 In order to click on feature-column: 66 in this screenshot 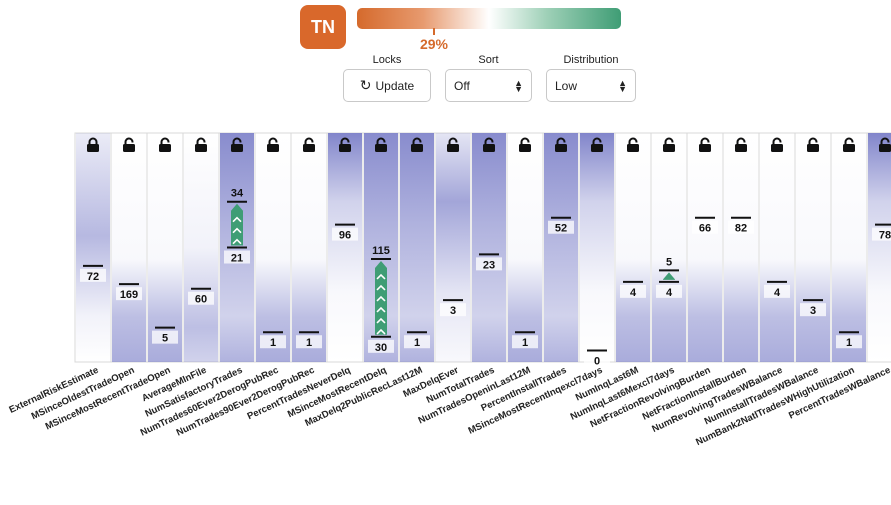, I will do `click(705, 247)`.